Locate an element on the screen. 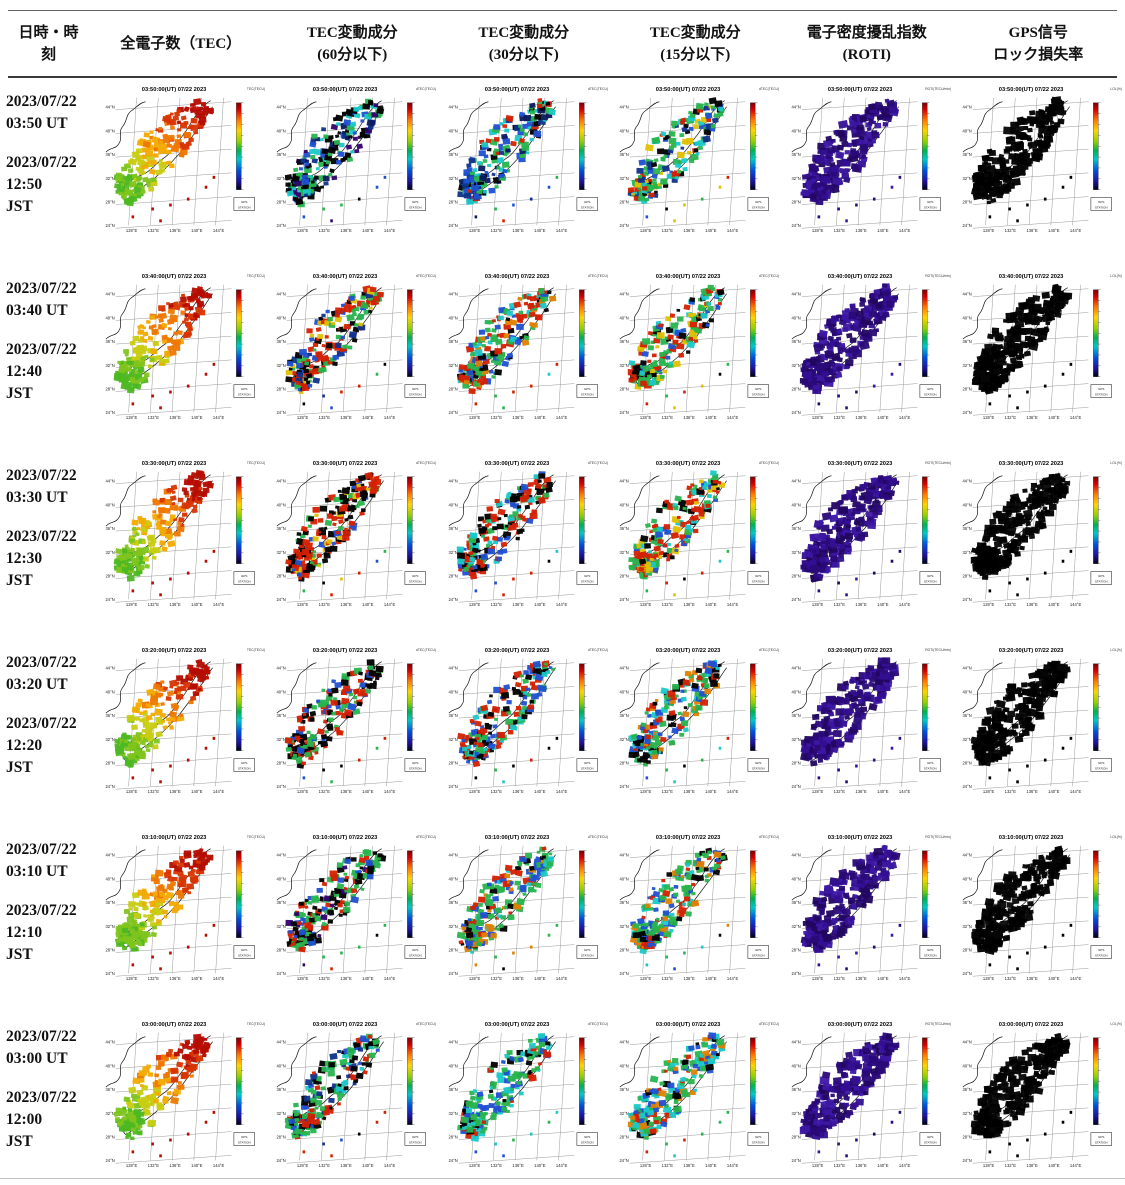 Image resolution: width=1125 pixels, height=1185 pixels. jst-time: 12:50 is located at coordinates (24, 184).